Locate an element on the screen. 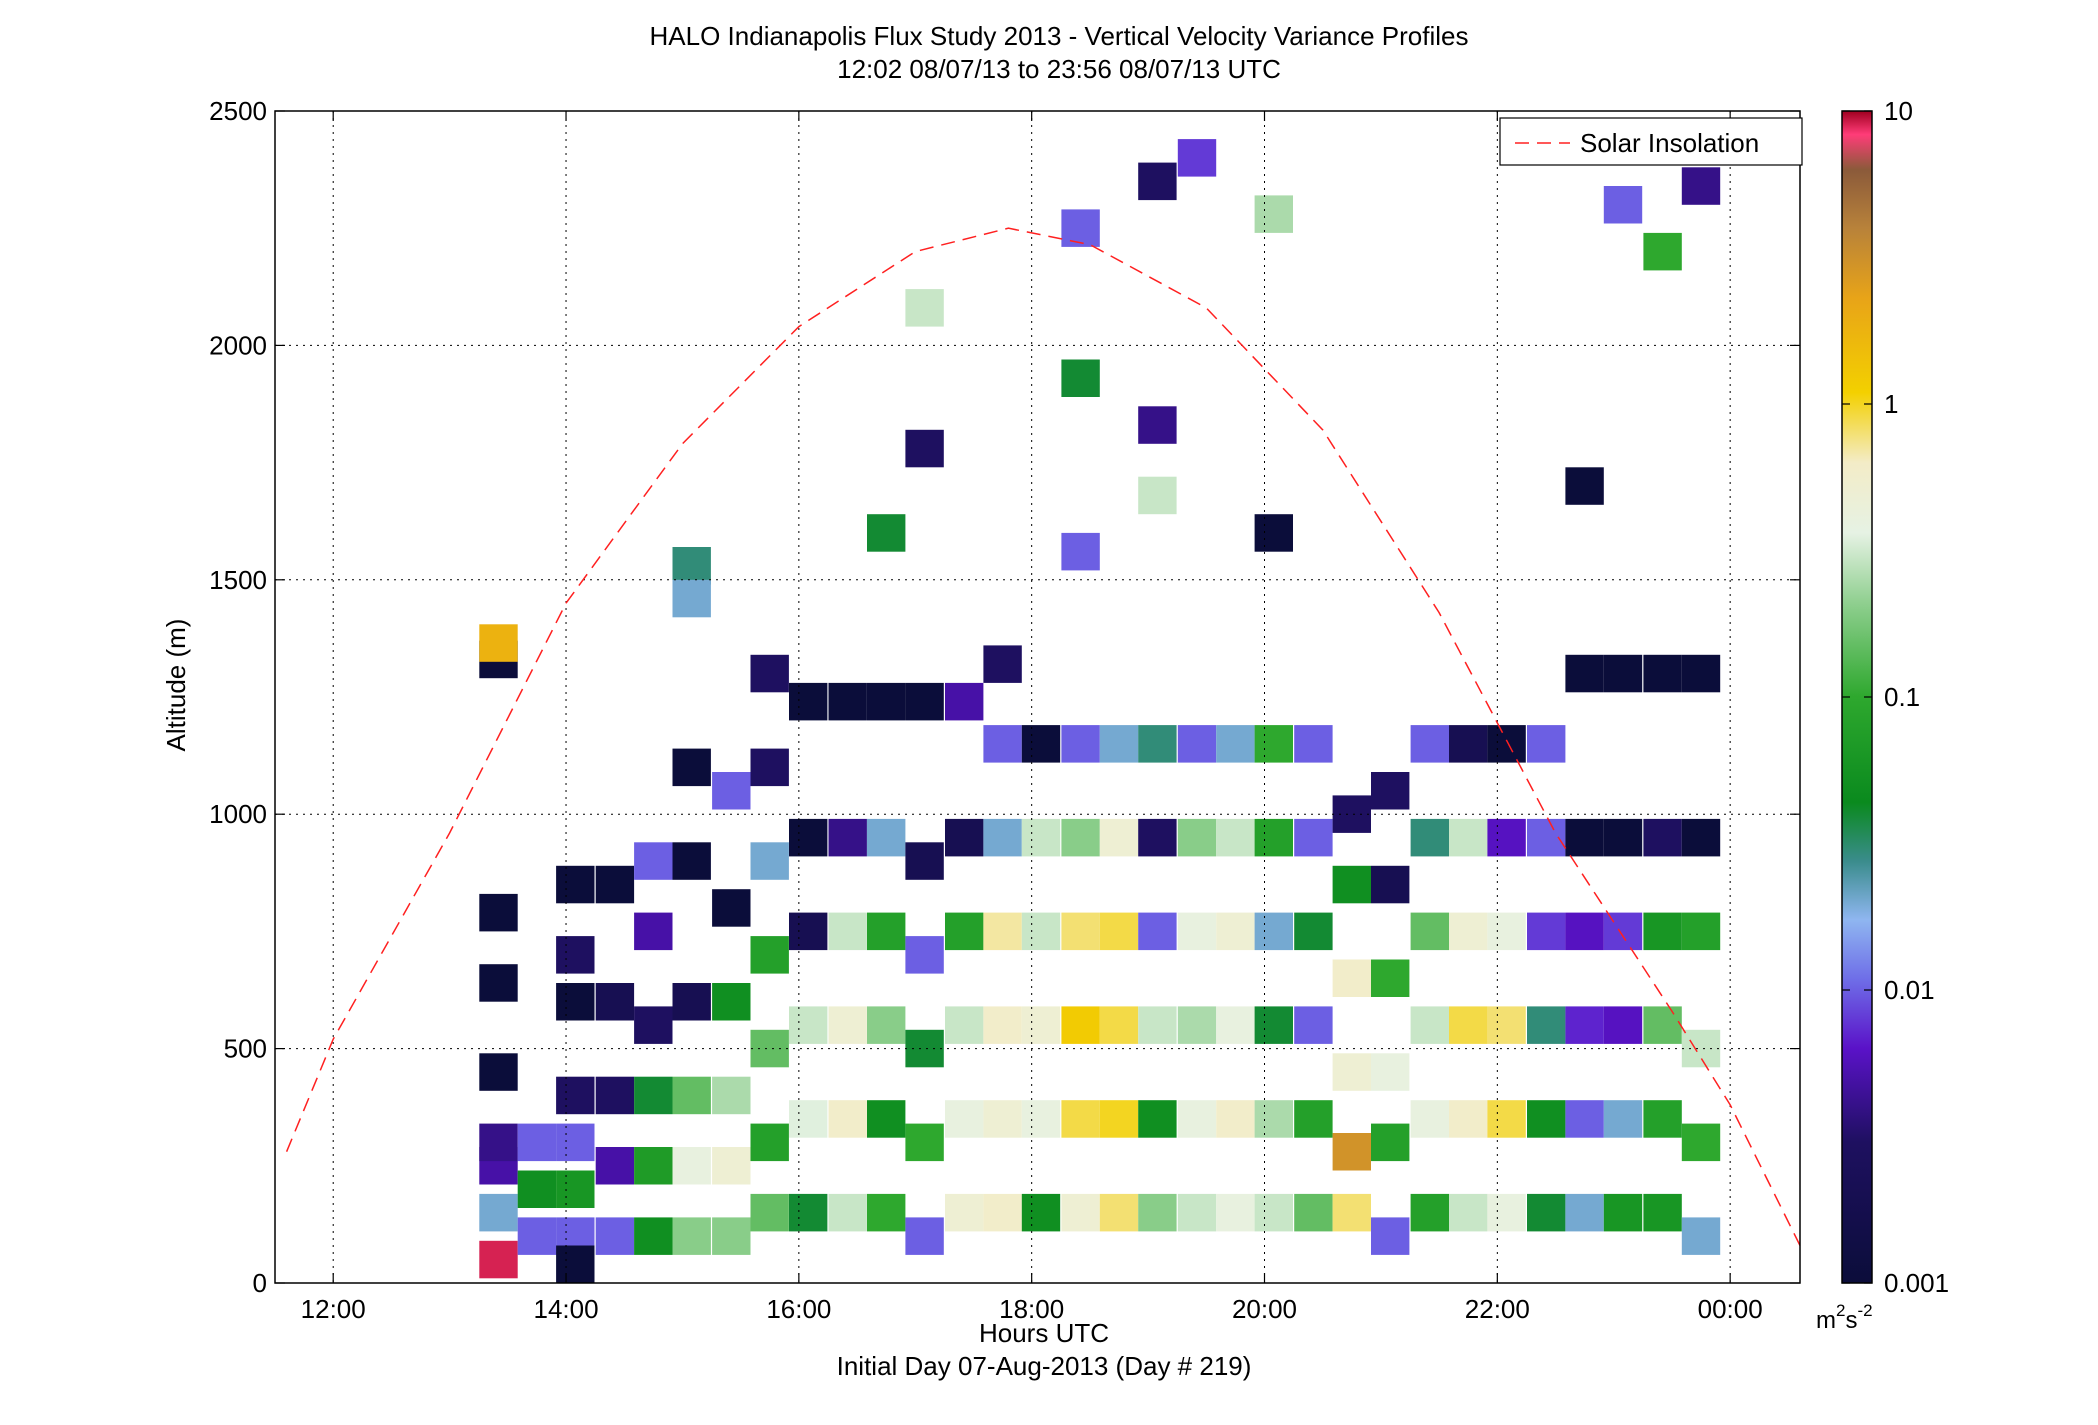 The width and height of the screenshot is (2098, 1425). y-tick-label: 1000 is located at coordinates (238, 814).